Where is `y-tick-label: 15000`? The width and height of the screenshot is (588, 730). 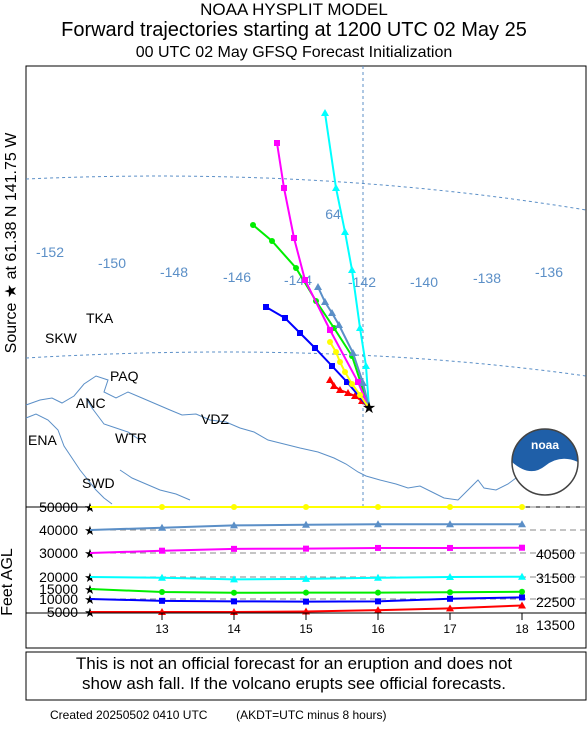 y-tick-label: 15000 is located at coordinates (58, 589).